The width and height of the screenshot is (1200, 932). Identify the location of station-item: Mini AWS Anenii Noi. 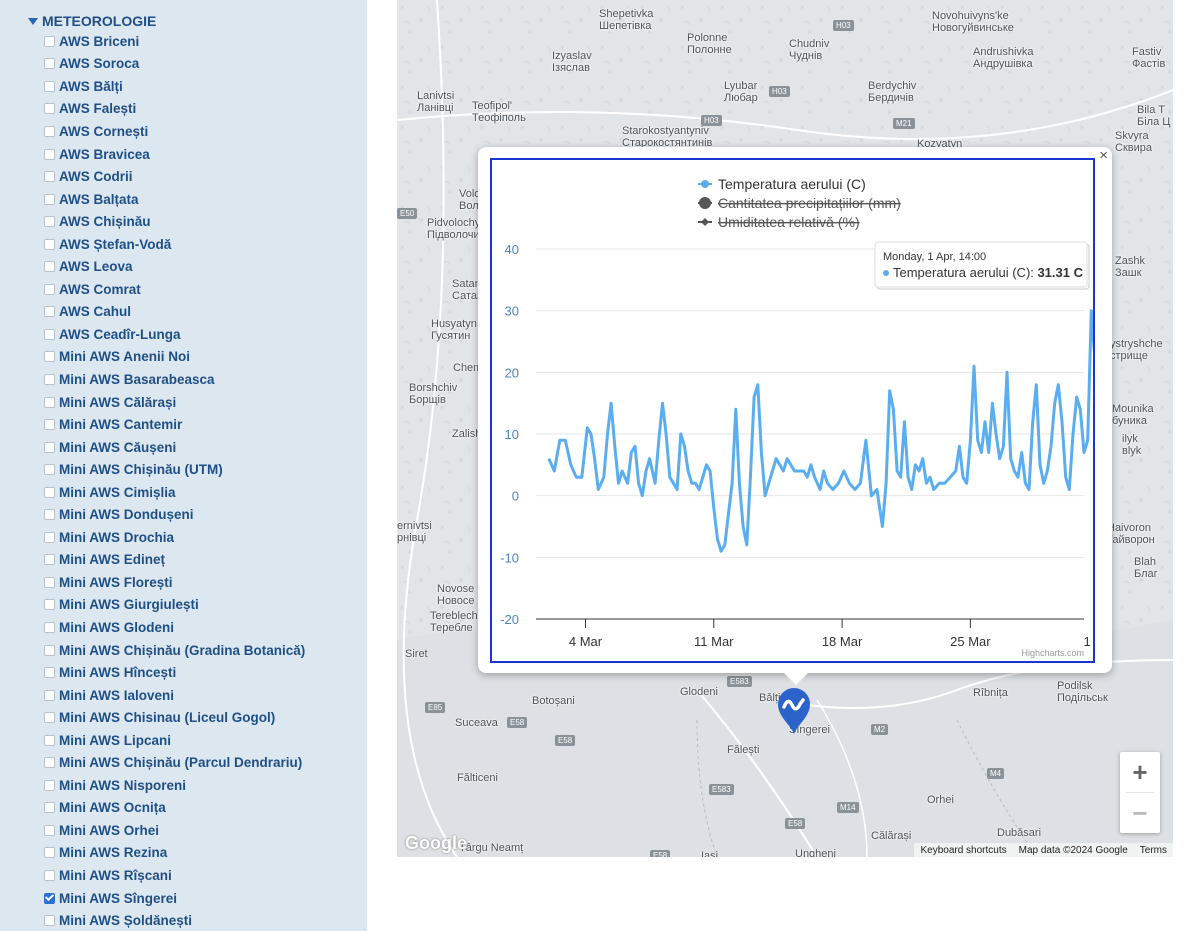
(174, 357).